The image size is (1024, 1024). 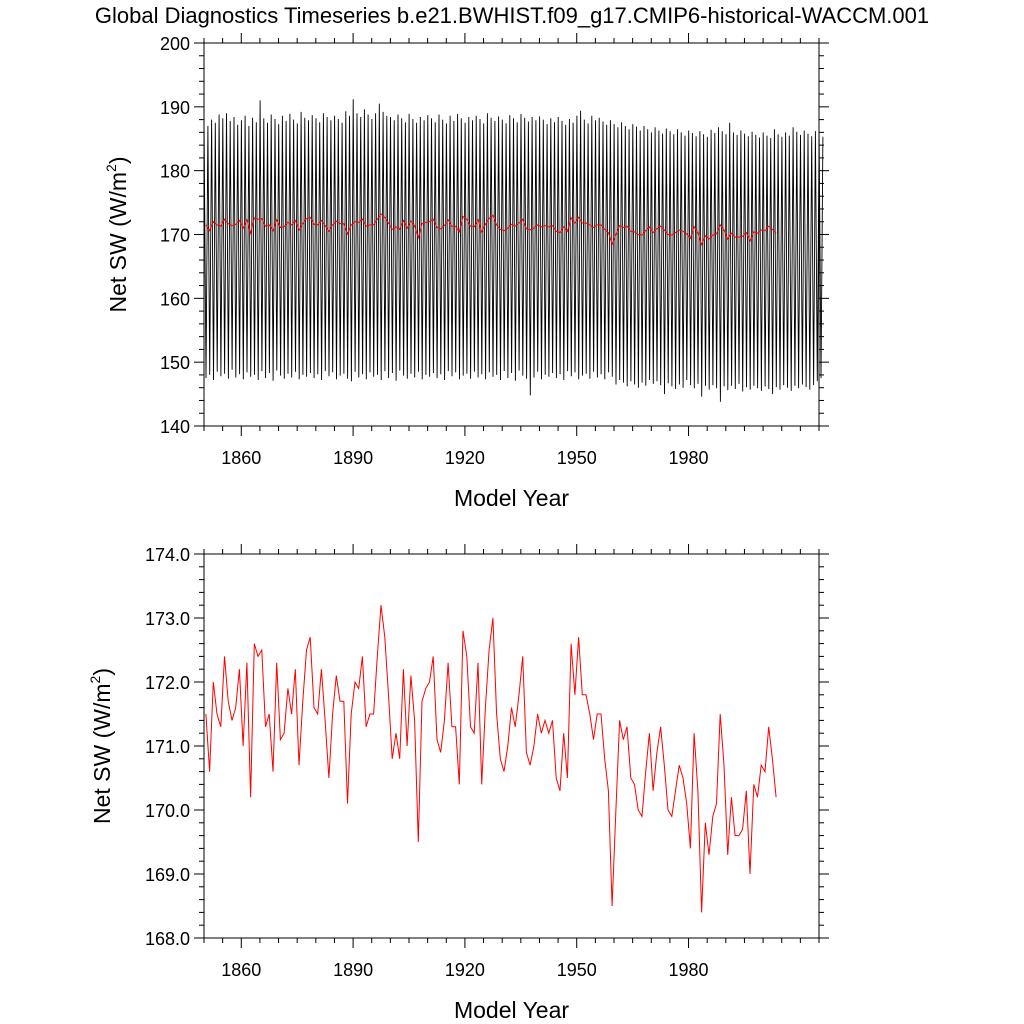 What do you see at coordinates (511, 498) in the screenshot?
I see `panel-top-x-axis-label: Model Year` at bounding box center [511, 498].